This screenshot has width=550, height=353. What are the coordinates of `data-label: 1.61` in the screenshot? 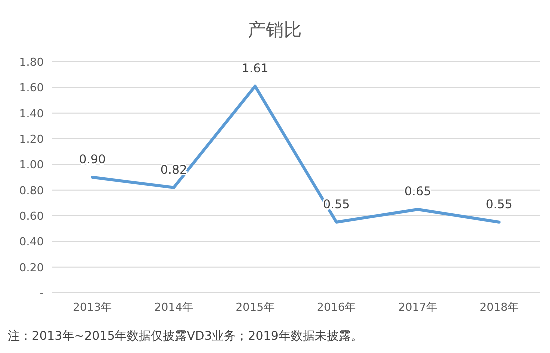 It's located at (255, 68).